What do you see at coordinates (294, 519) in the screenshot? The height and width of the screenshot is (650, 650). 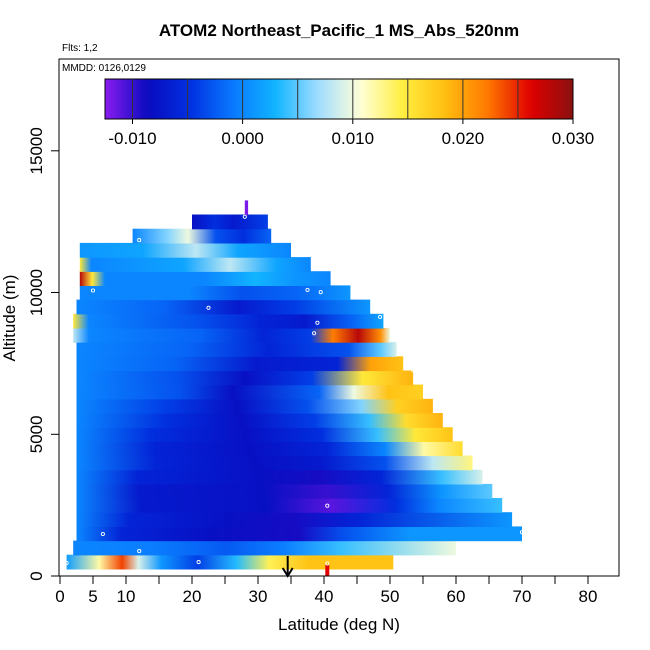 I see `heatmap-row-2000` at bounding box center [294, 519].